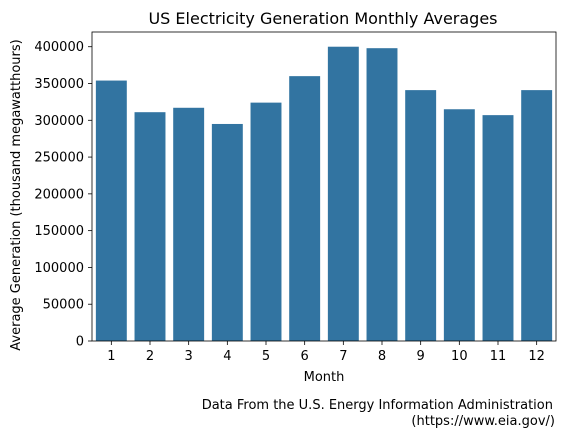  Describe the element at coordinates (421, 356) in the screenshot. I see `x-tick-label: 9` at that location.